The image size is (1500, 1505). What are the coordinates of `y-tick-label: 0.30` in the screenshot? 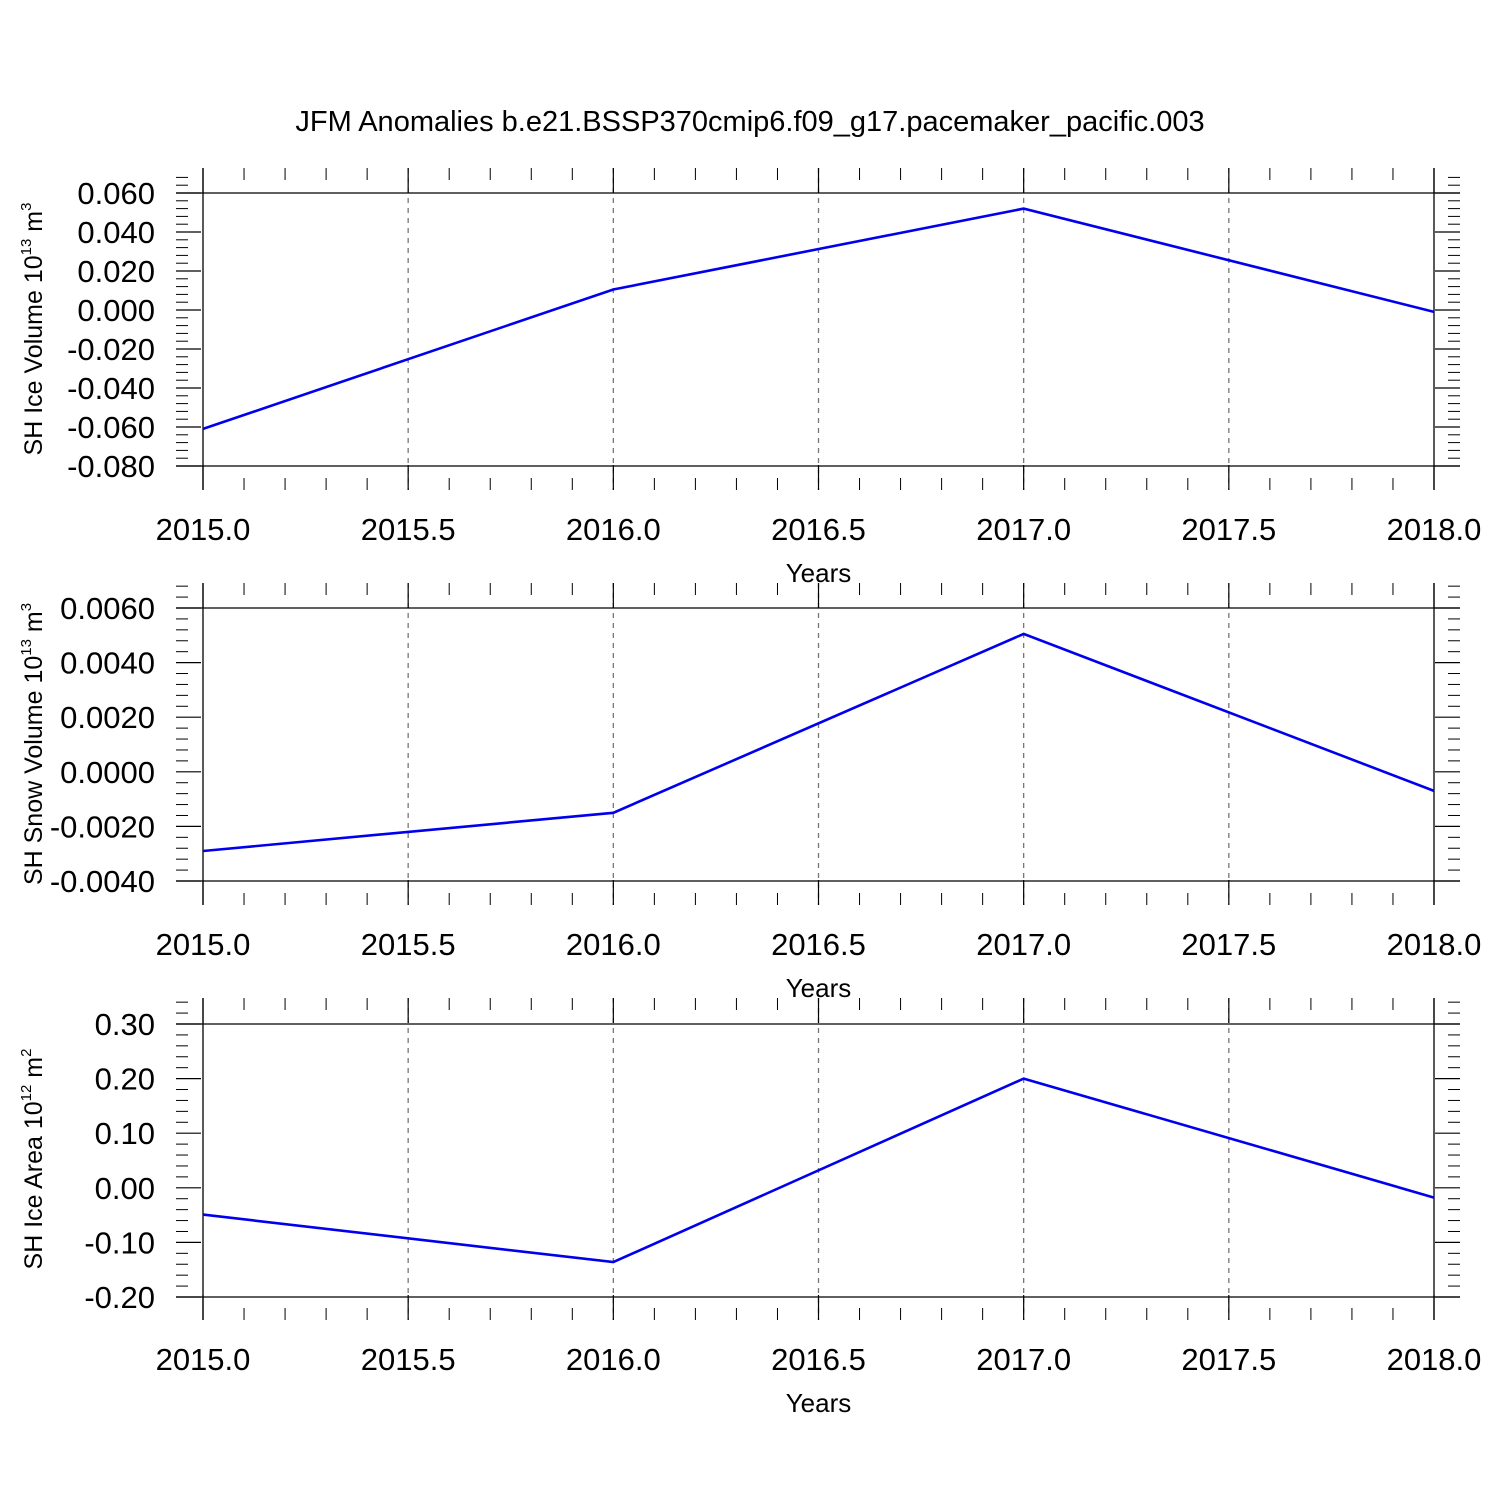 It's located at (125, 1024).